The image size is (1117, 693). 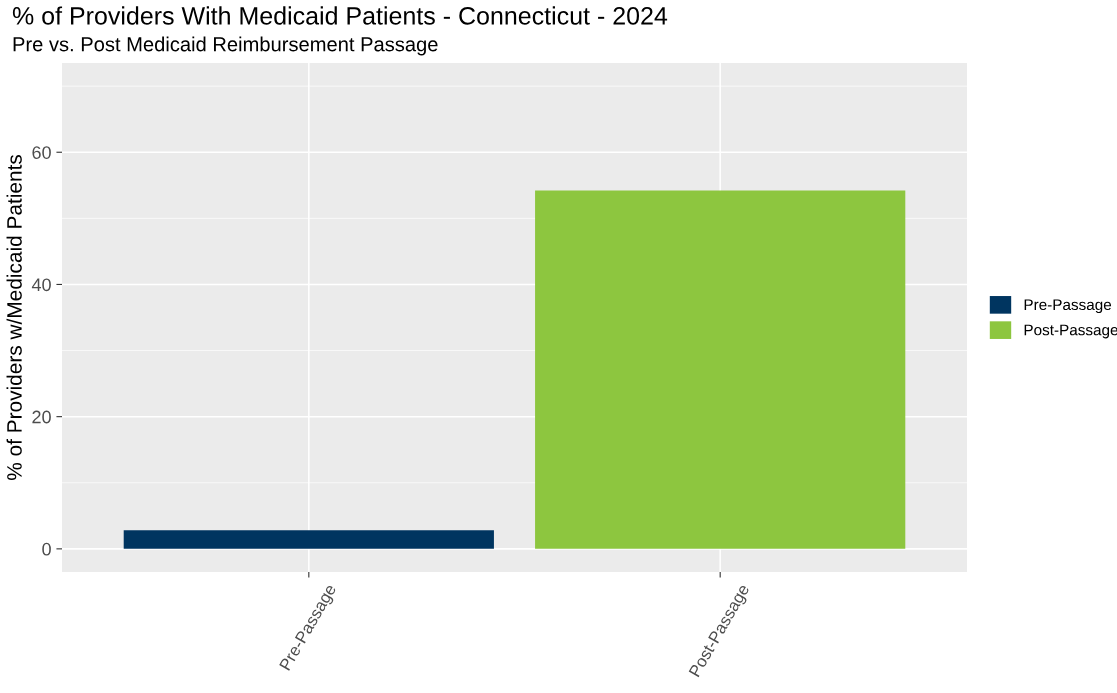 I want to click on y-tick-label: 40, so click(x=41, y=285).